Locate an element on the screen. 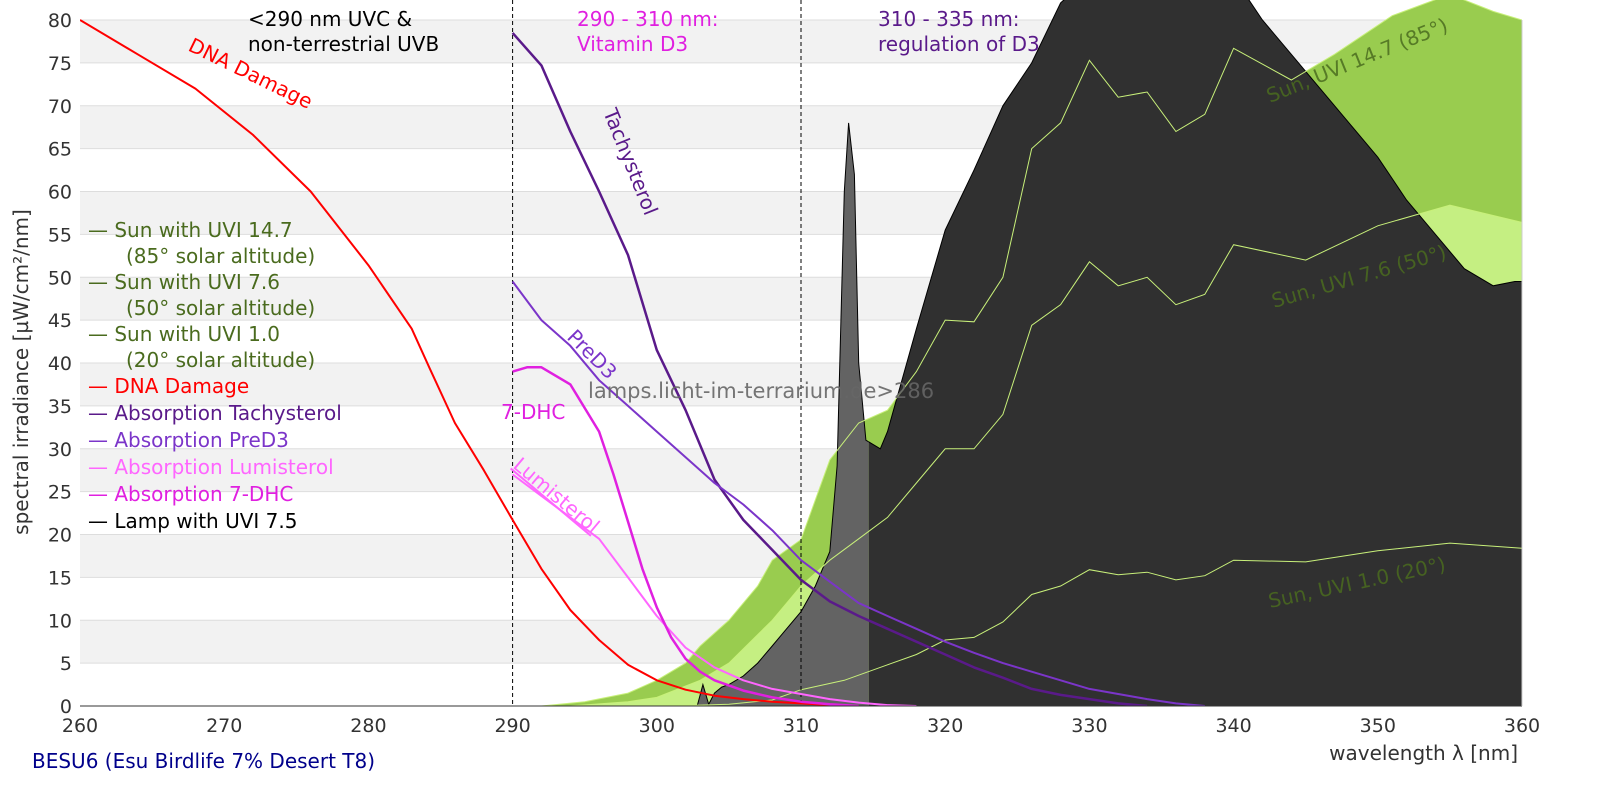  y-tick-label: 20 is located at coordinates (60, 536).